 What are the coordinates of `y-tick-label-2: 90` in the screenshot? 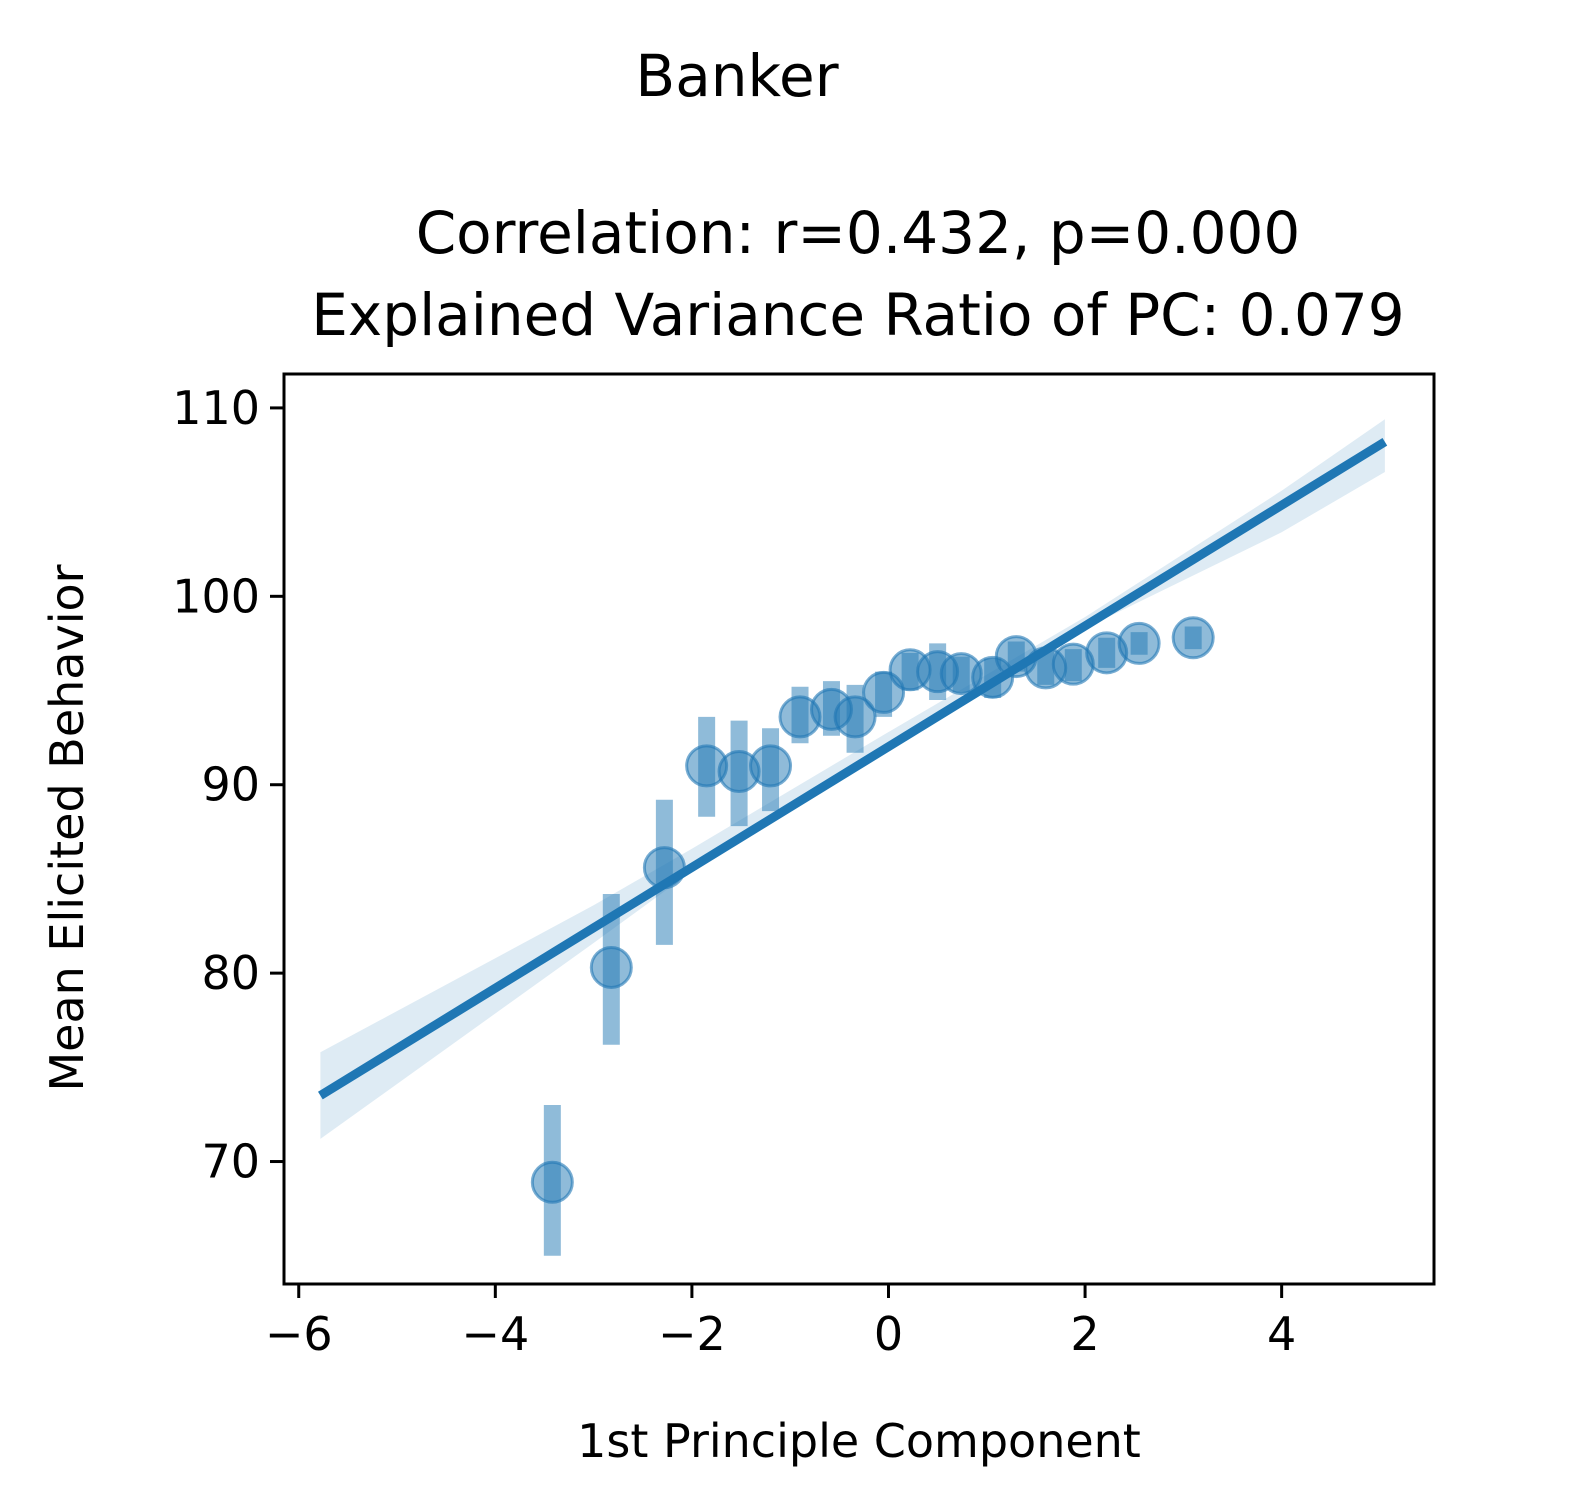 It's located at (230, 785).